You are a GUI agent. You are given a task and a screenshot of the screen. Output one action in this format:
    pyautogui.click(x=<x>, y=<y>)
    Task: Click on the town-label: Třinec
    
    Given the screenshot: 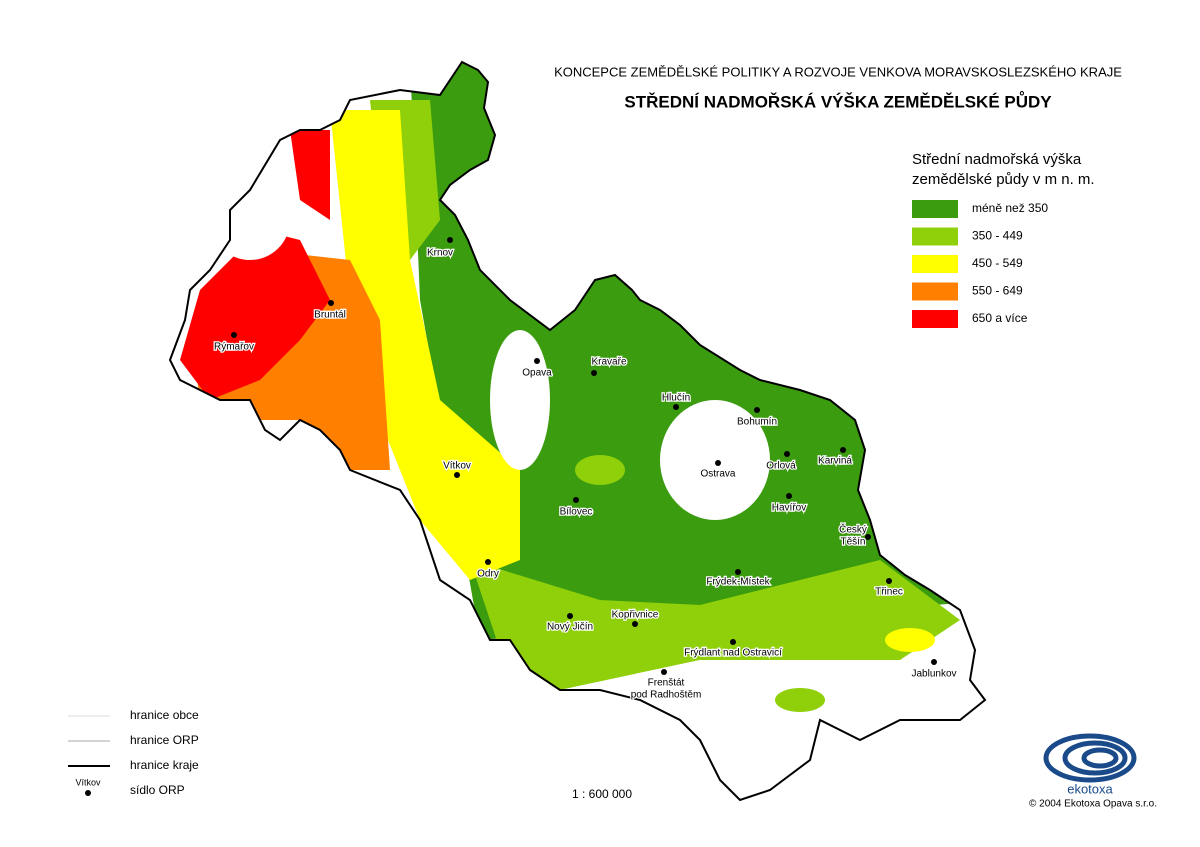 What is the action you would take?
    pyautogui.click(x=889, y=592)
    